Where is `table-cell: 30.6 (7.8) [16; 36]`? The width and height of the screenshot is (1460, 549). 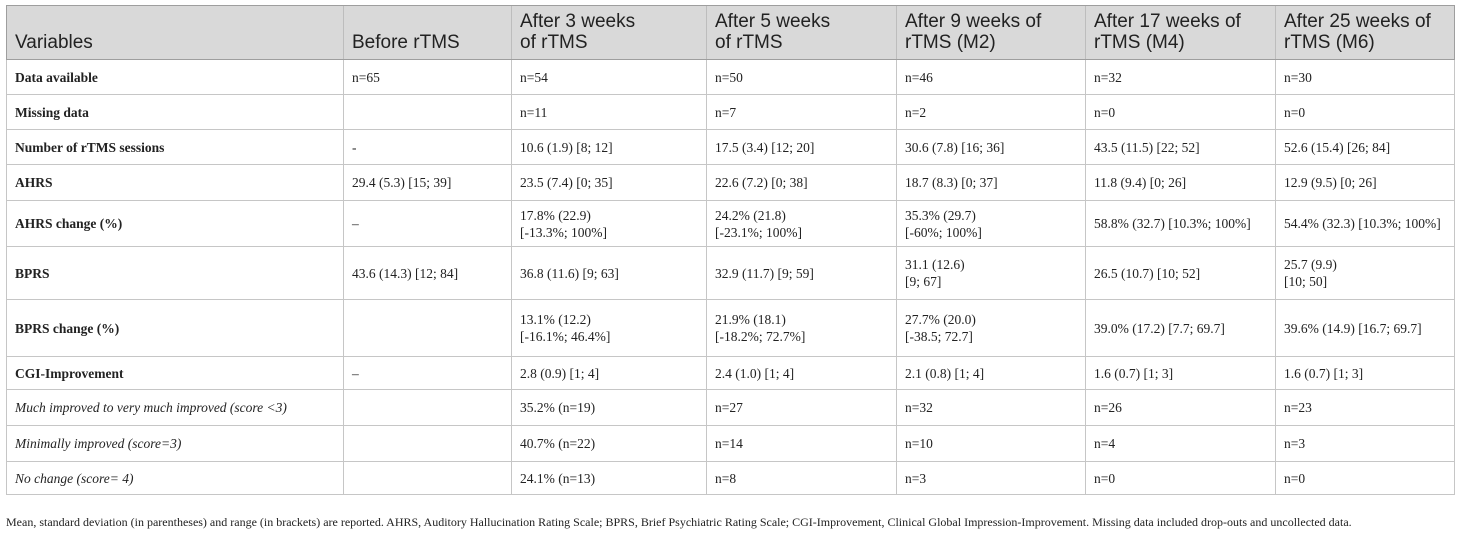 table-cell: 30.6 (7.8) [16; 36] is located at coordinates (991, 147).